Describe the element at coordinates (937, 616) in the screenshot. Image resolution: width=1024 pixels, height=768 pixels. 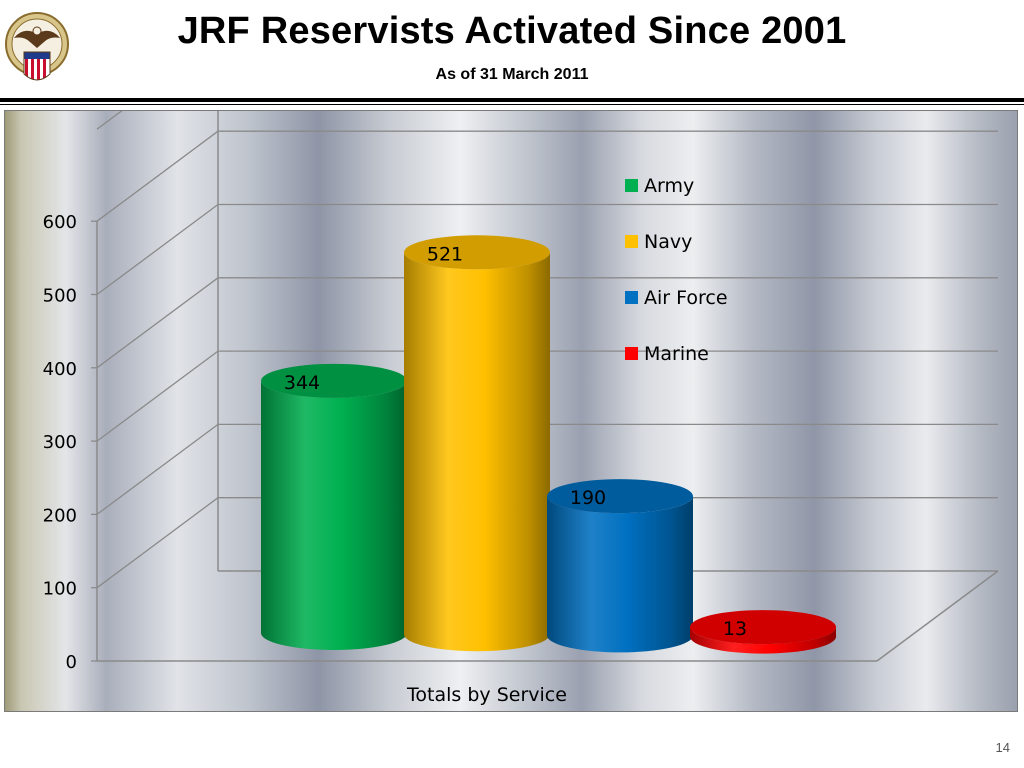
I see `floor-right-edge` at that location.